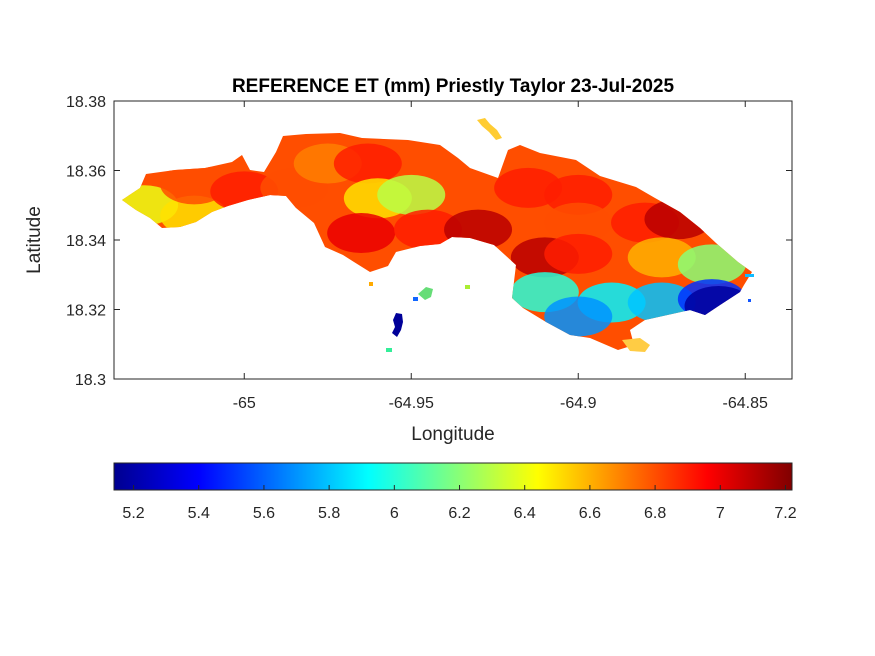 The image size is (875, 656). I want to click on x-tick-label: -64.85, so click(745, 403).